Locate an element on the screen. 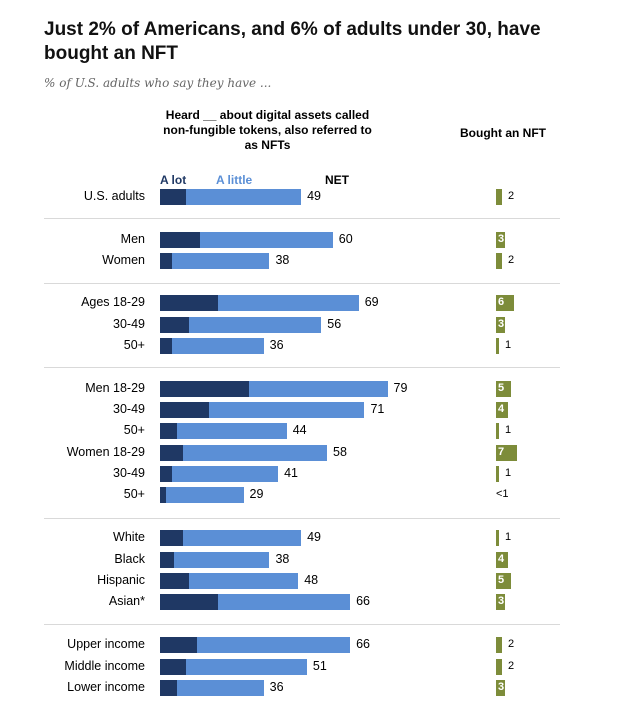  bought-nft-label: 4 is located at coordinates (501, 409).